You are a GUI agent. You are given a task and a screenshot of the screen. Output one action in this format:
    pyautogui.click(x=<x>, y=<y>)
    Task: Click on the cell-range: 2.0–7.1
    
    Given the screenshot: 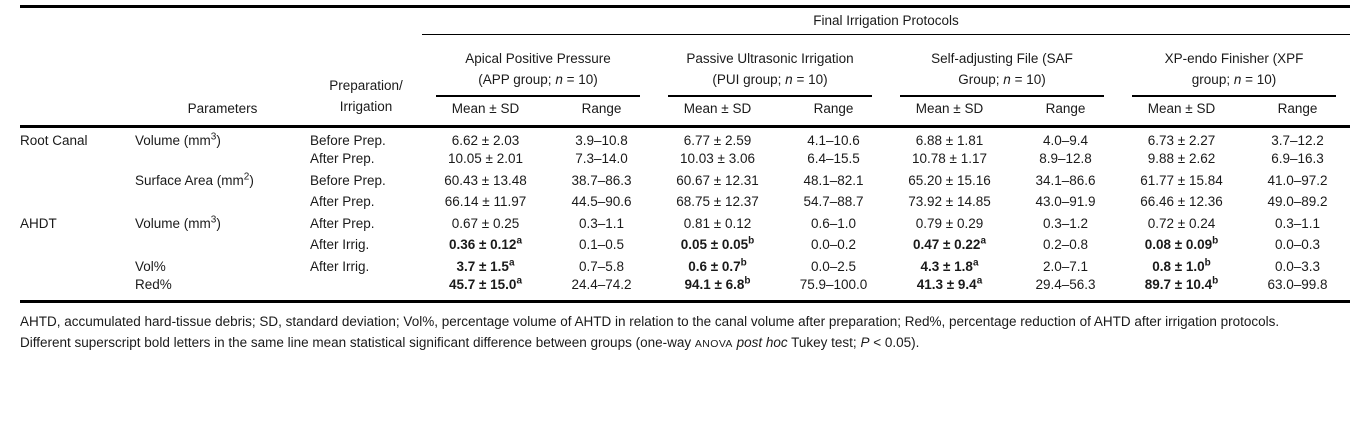 What is the action you would take?
    pyautogui.click(x=1065, y=266)
    